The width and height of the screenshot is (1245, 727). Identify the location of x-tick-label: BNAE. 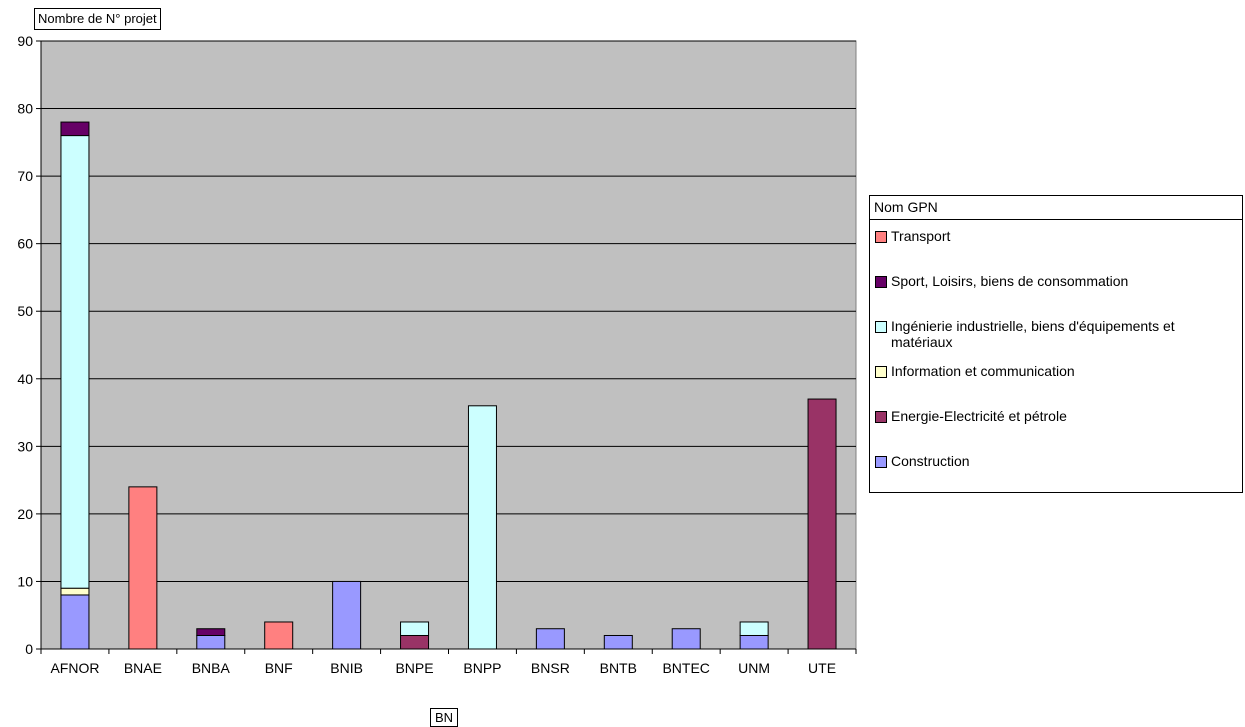
(143, 668).